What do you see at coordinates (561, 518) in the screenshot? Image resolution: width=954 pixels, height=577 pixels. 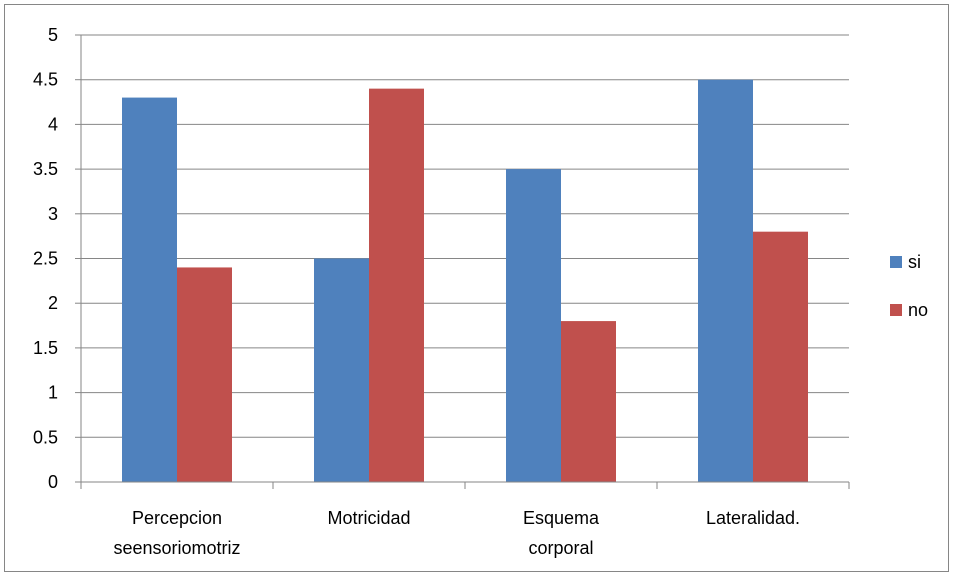 I see `x-tick-label-line: Esquema` at bounding box center [561, 518].